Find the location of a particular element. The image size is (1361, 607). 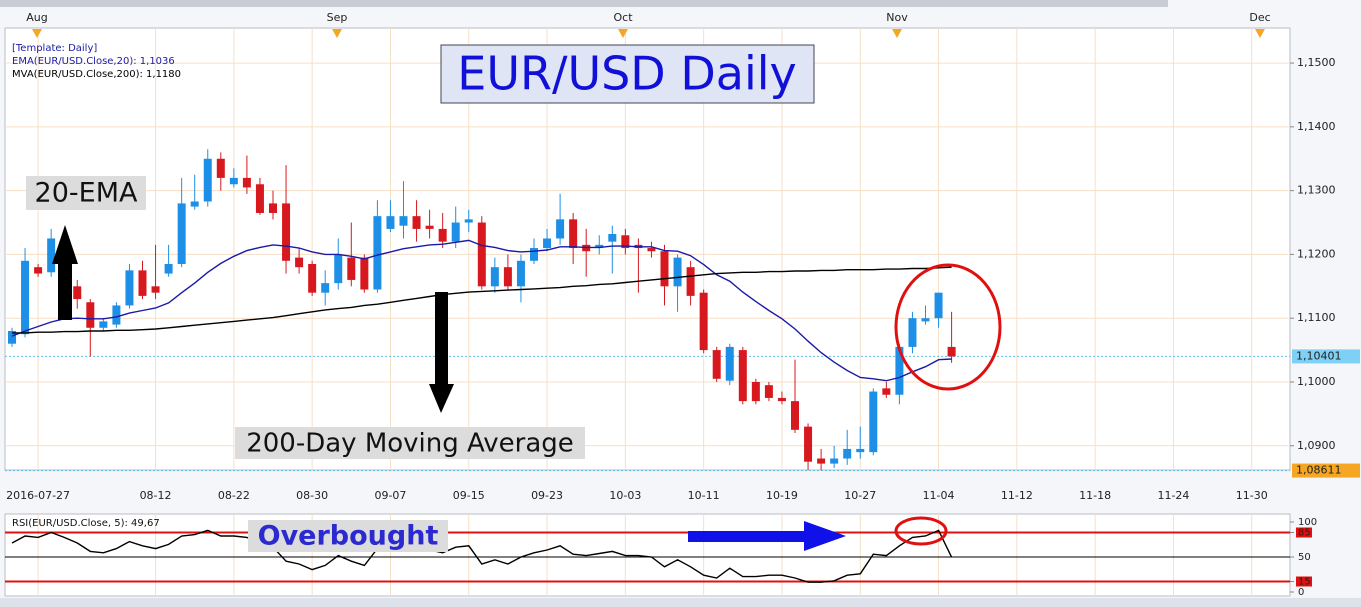

y-tick-label: 1,1300 is located at coordinates (1316, 190).